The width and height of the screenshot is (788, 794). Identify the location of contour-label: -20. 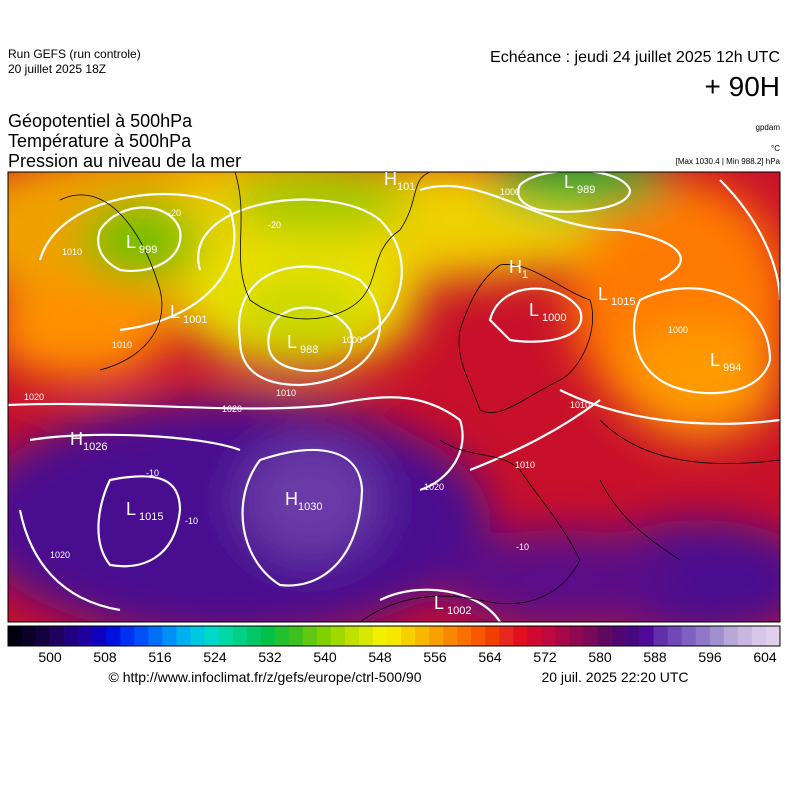
(274, 225).